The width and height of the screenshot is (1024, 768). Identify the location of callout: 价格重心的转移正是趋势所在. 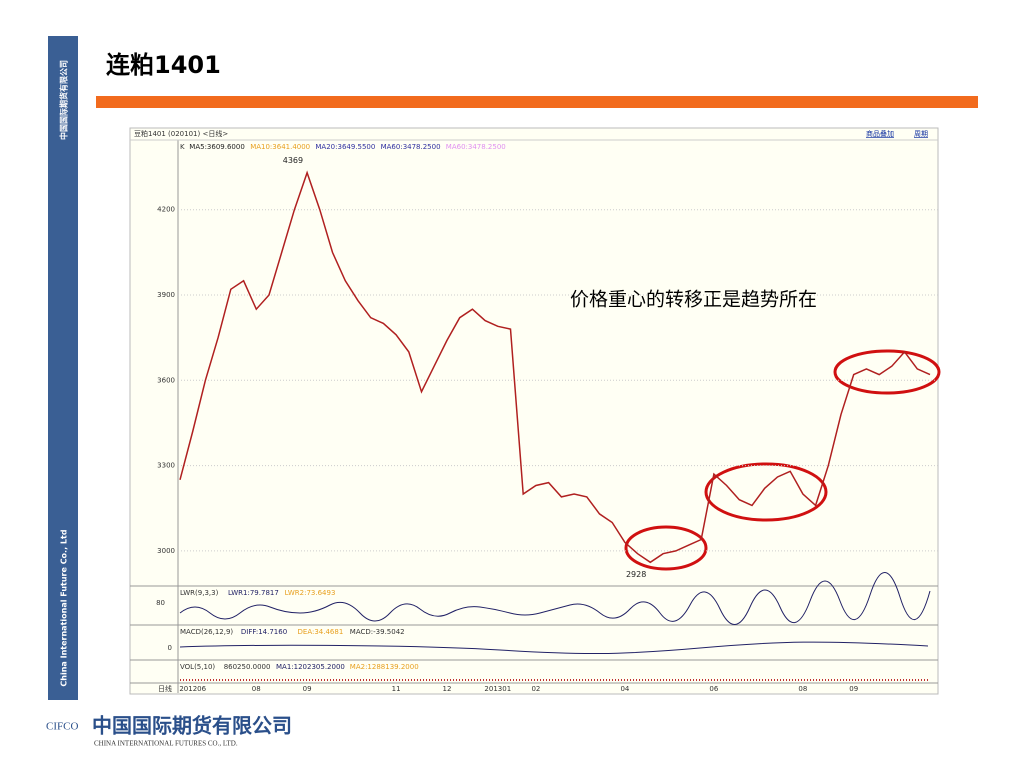
(693, 300).